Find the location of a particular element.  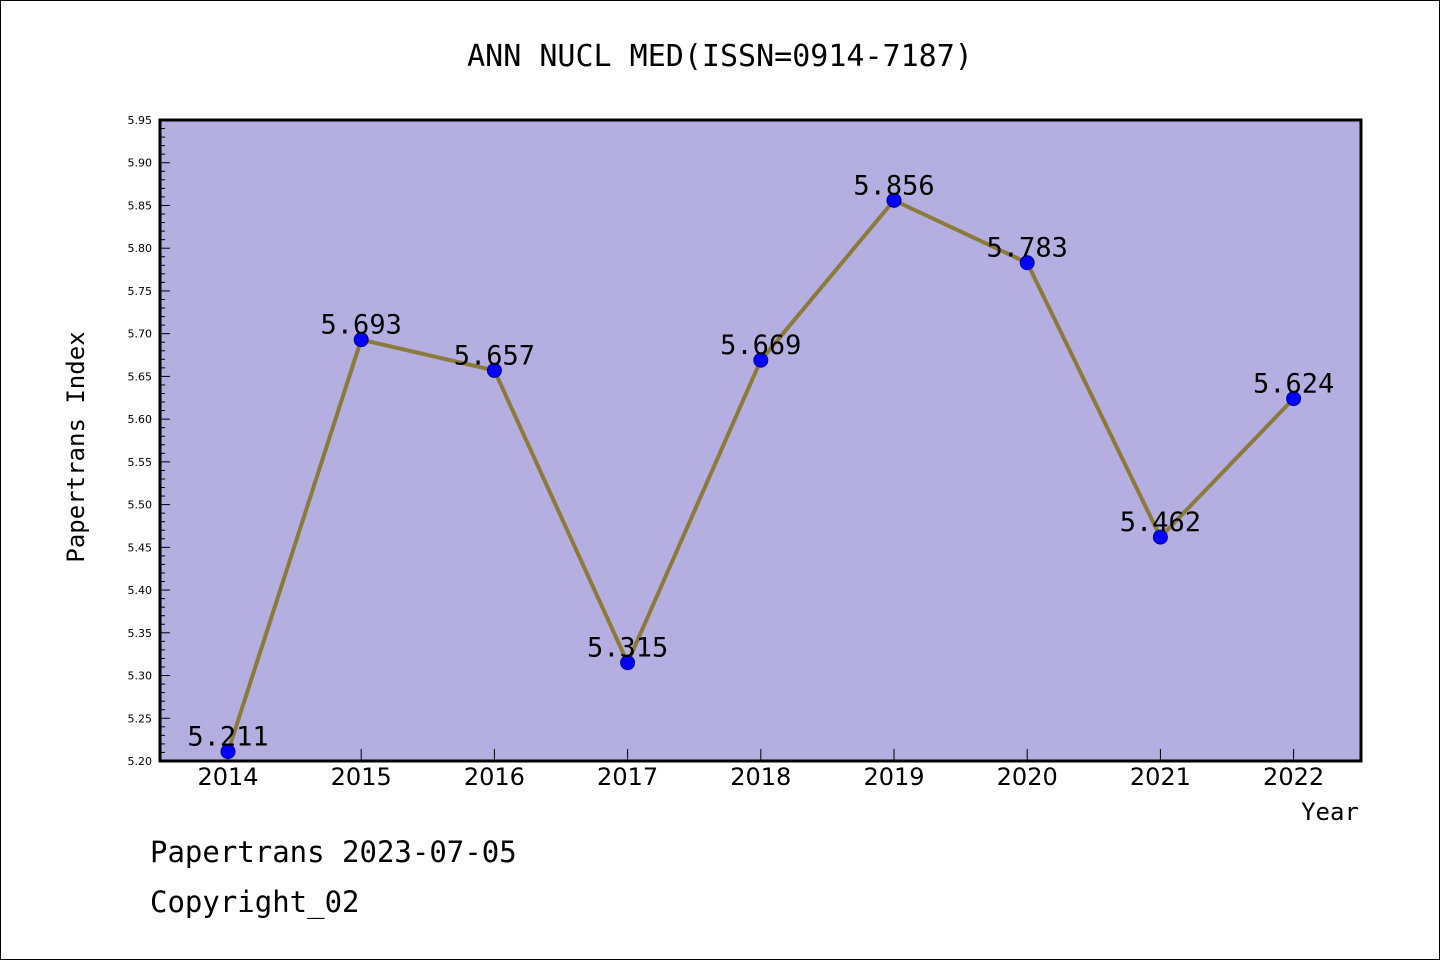

y-tick-label: 5.75 is located at coordinates (140, 291).